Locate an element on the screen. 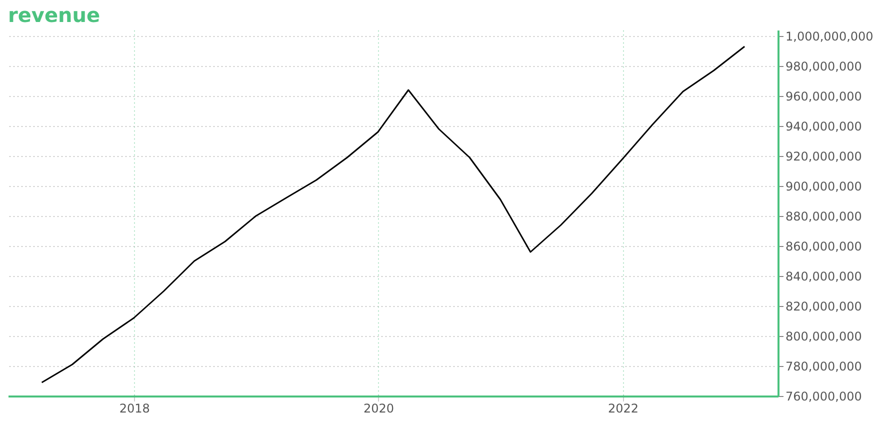  x-tick-label: 2018 is located at coordinates (134, 409).